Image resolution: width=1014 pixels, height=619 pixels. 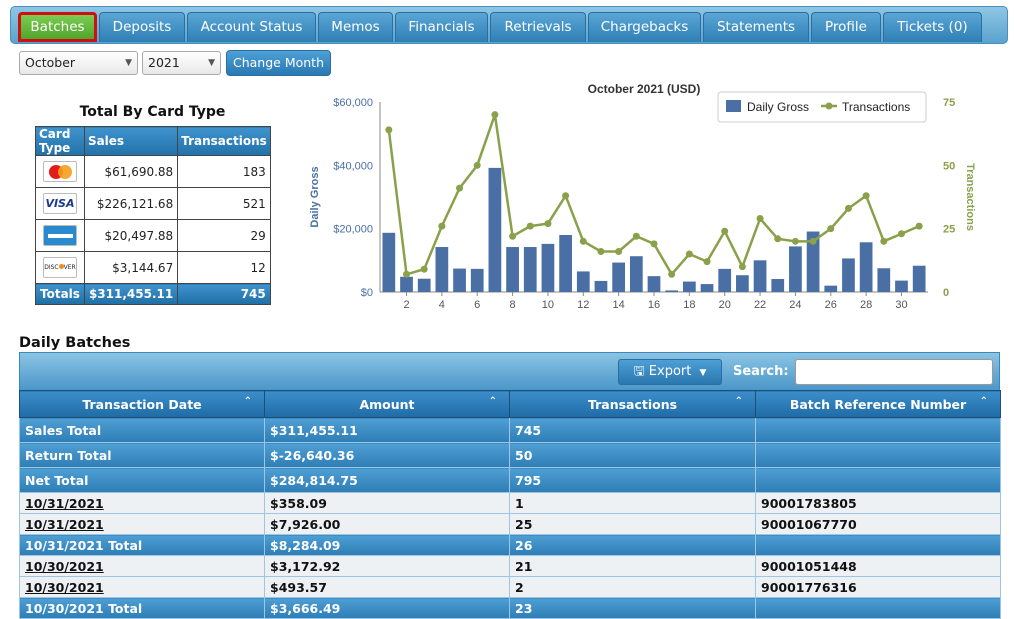 I want to click on column-header: Transactions, so click(x=224, y=141).